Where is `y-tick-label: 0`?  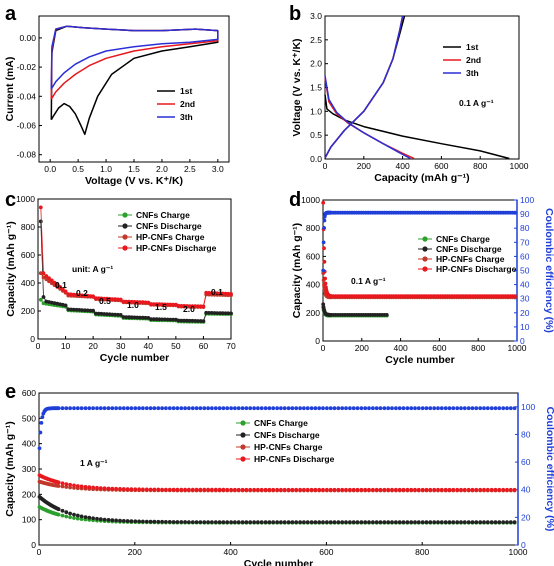 y-tick-label: 0 is located at coordinates (317, 341).